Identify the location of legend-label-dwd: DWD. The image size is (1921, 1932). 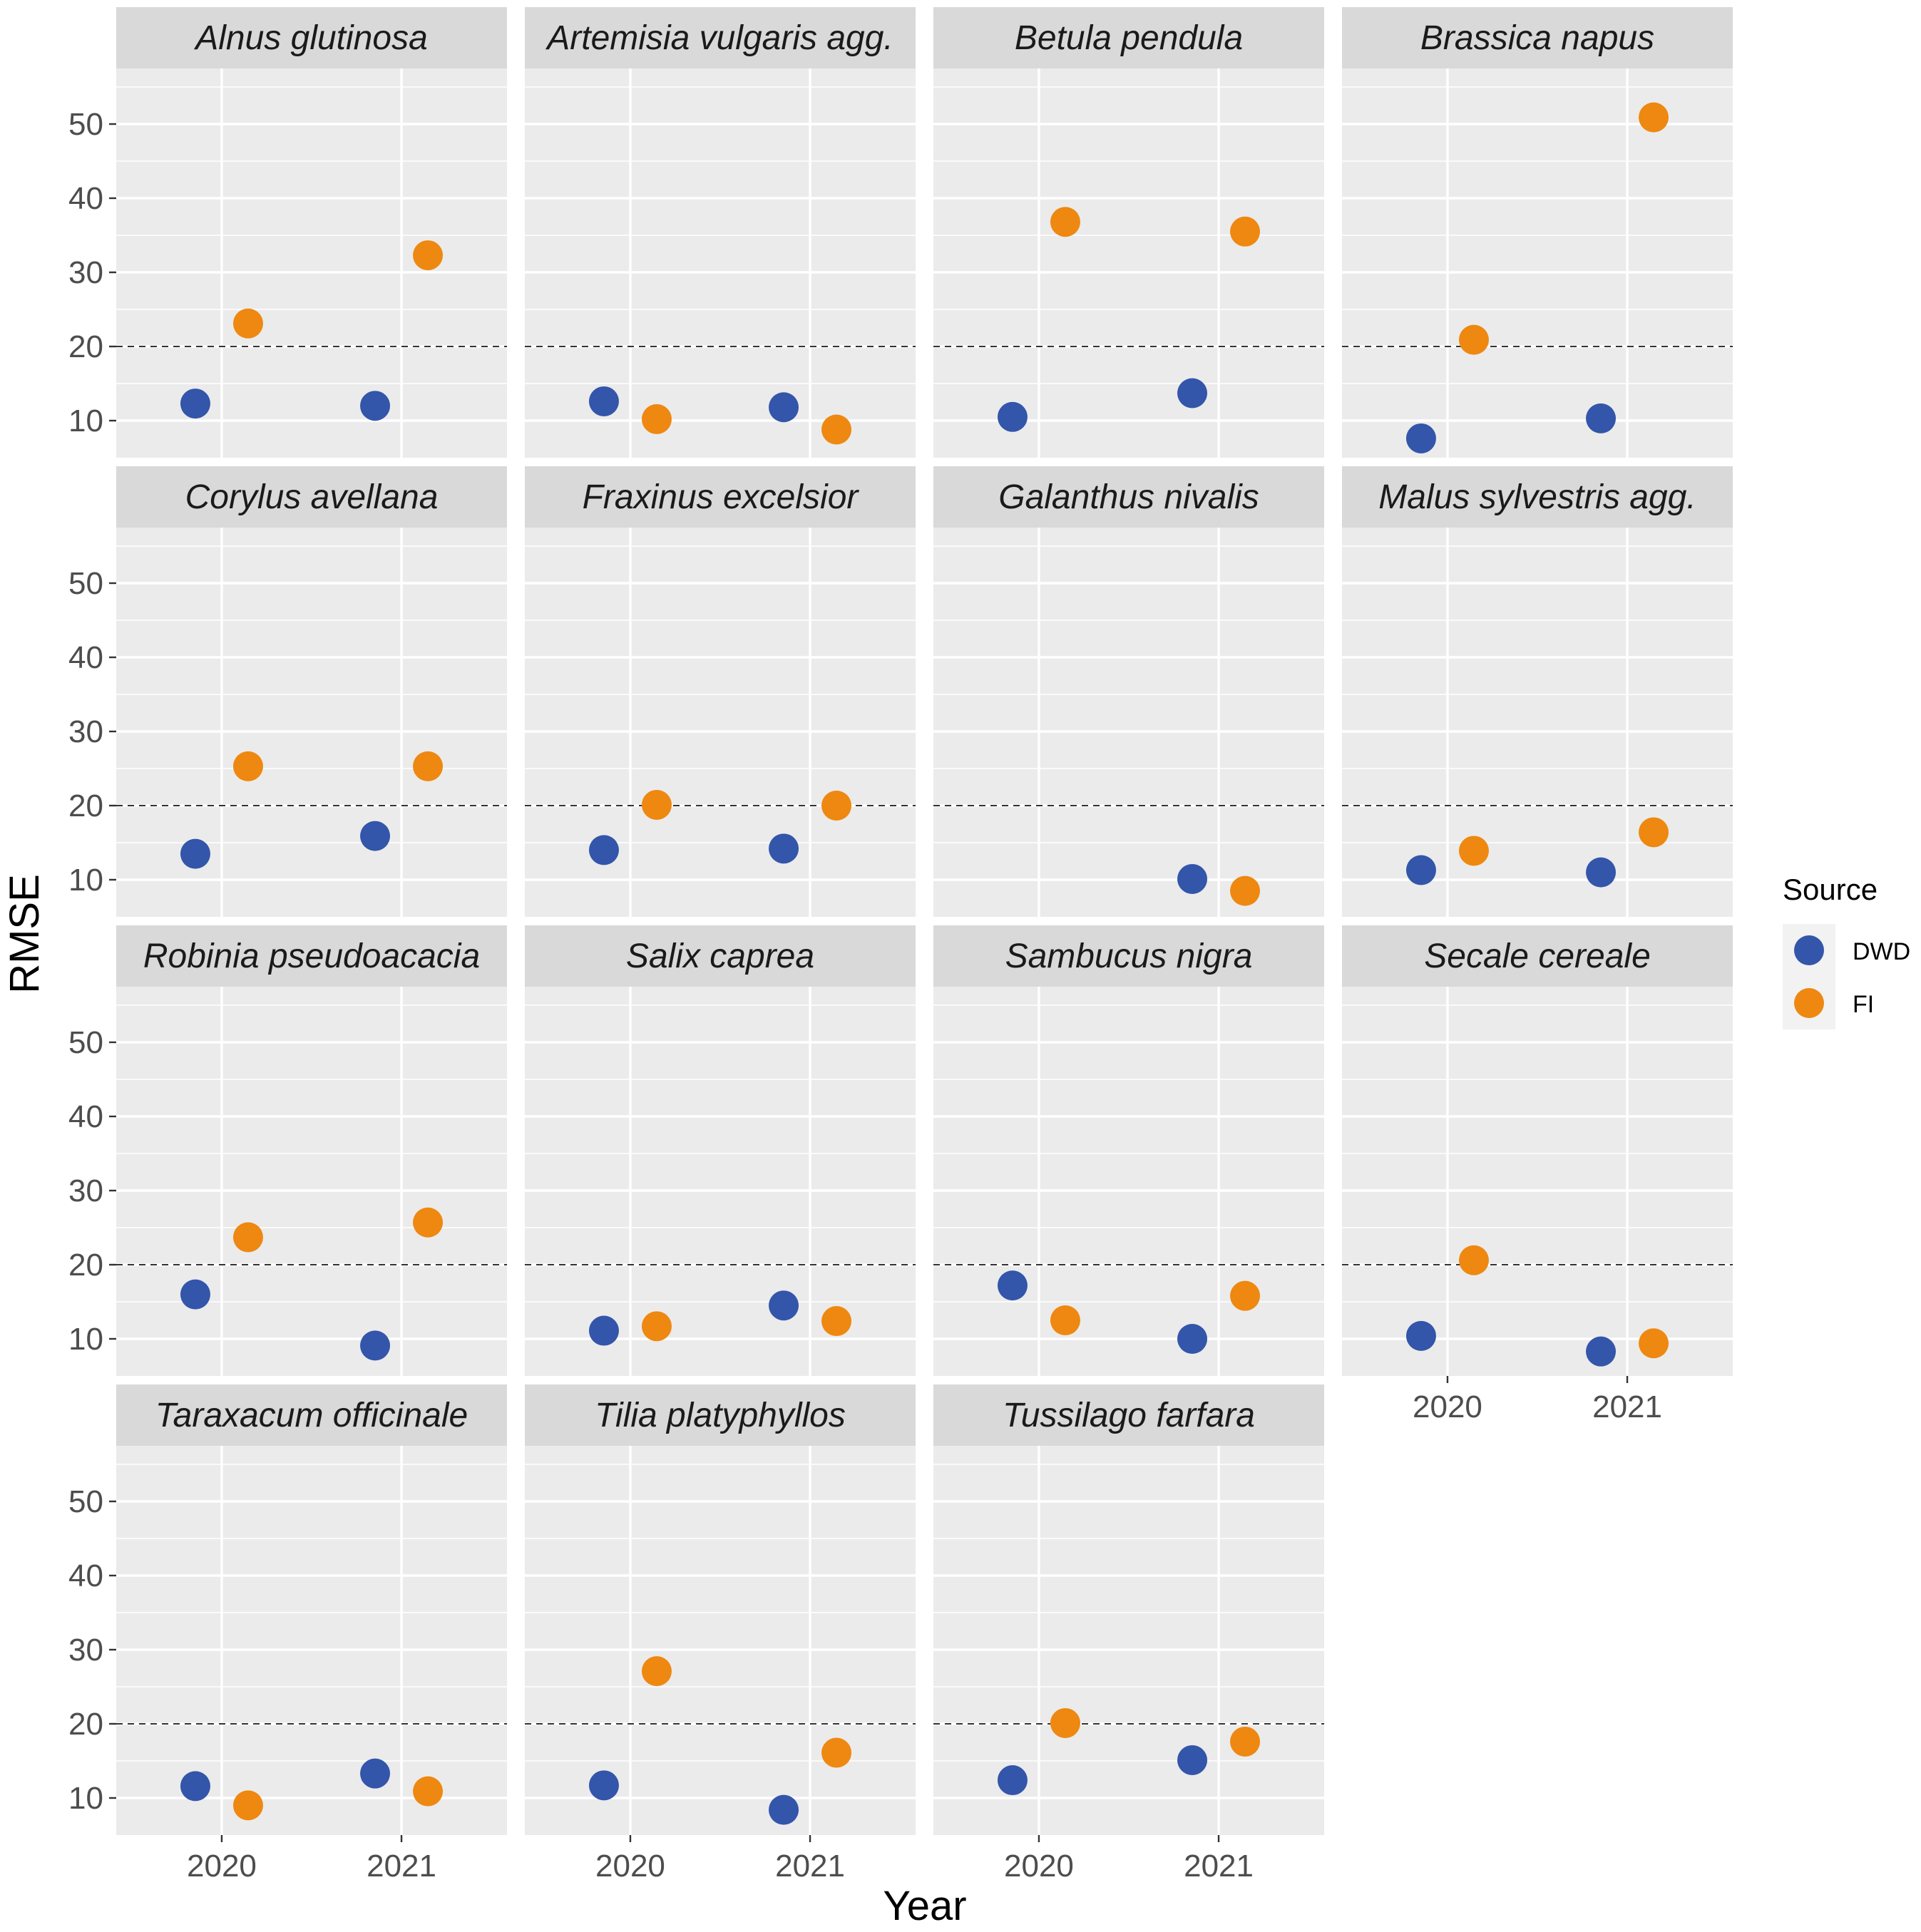
(1881, 951).